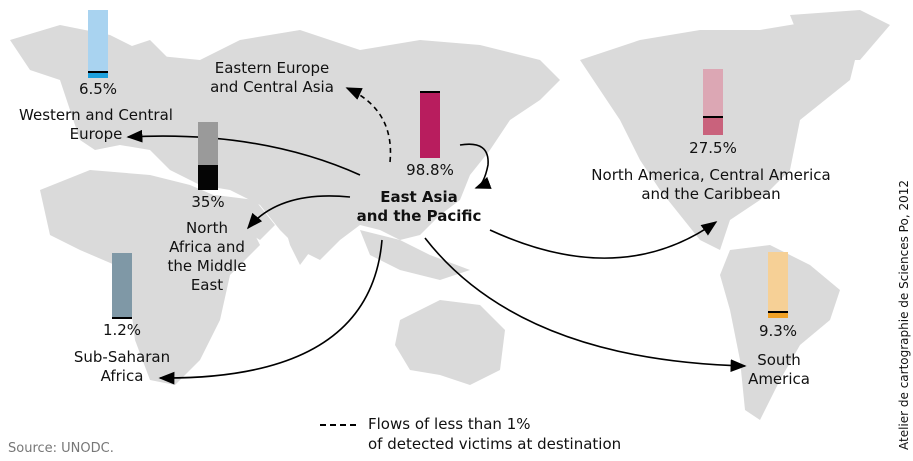  I want to click on flow-arrow-north-africa, so click(298, 212).